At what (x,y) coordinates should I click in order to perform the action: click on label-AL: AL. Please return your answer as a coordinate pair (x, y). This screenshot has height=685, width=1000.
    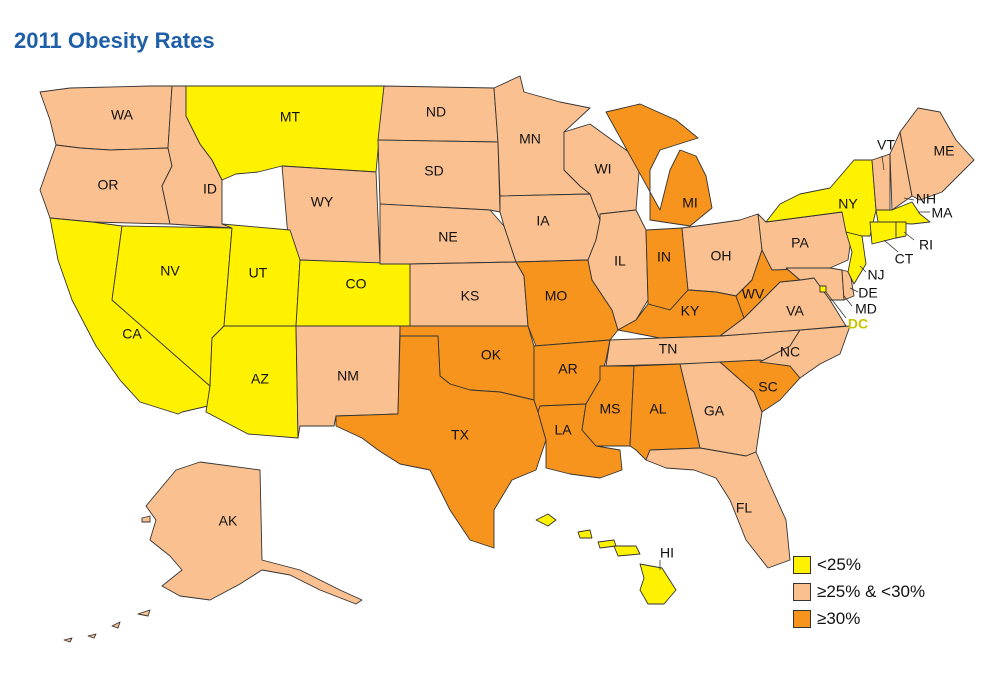
    Looking at the image, I should click on (657, 409).